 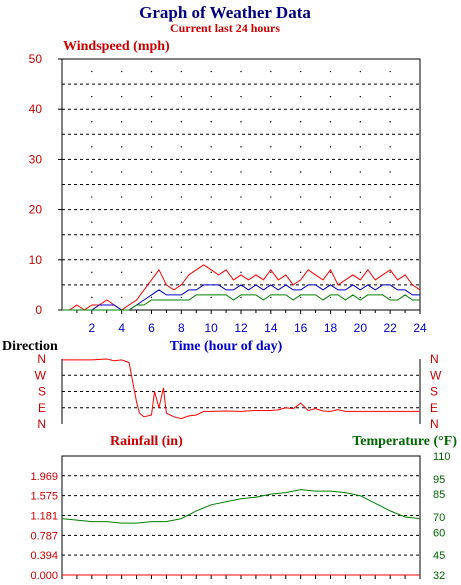 I want to click on direction-y-label-left: E, so click(x=42, y=408).